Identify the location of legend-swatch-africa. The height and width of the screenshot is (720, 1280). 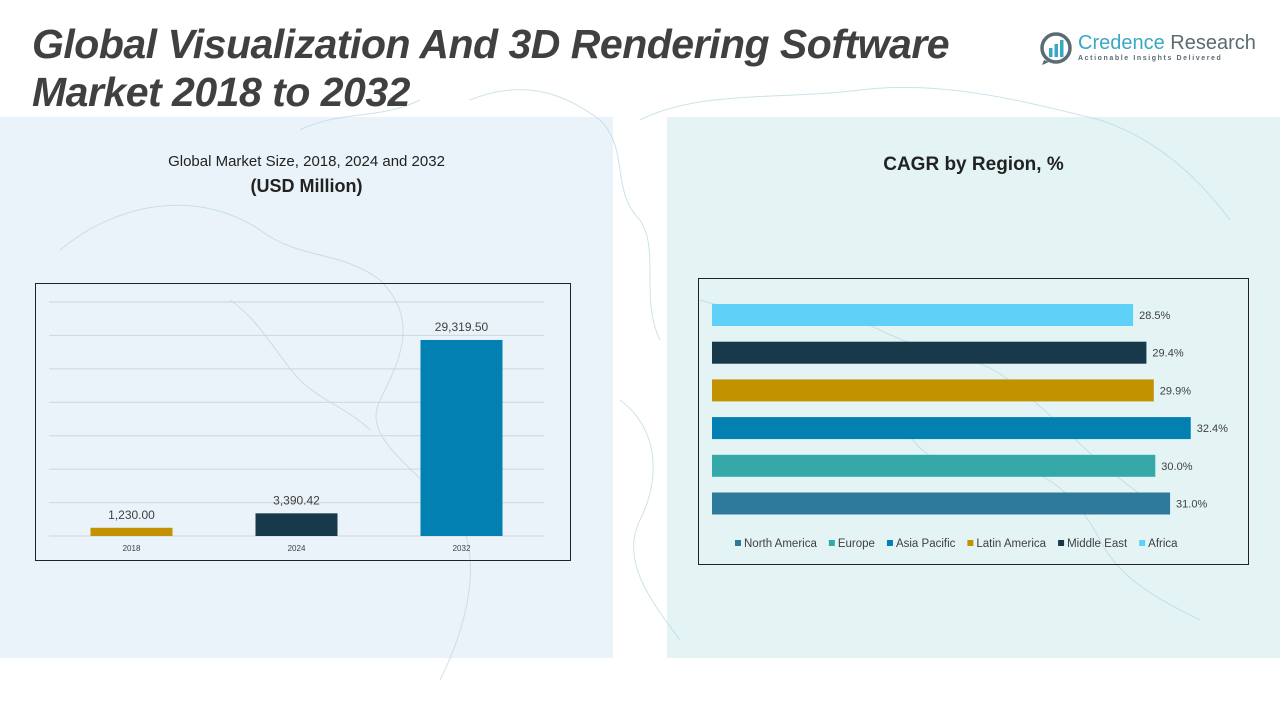
(1142, 543).